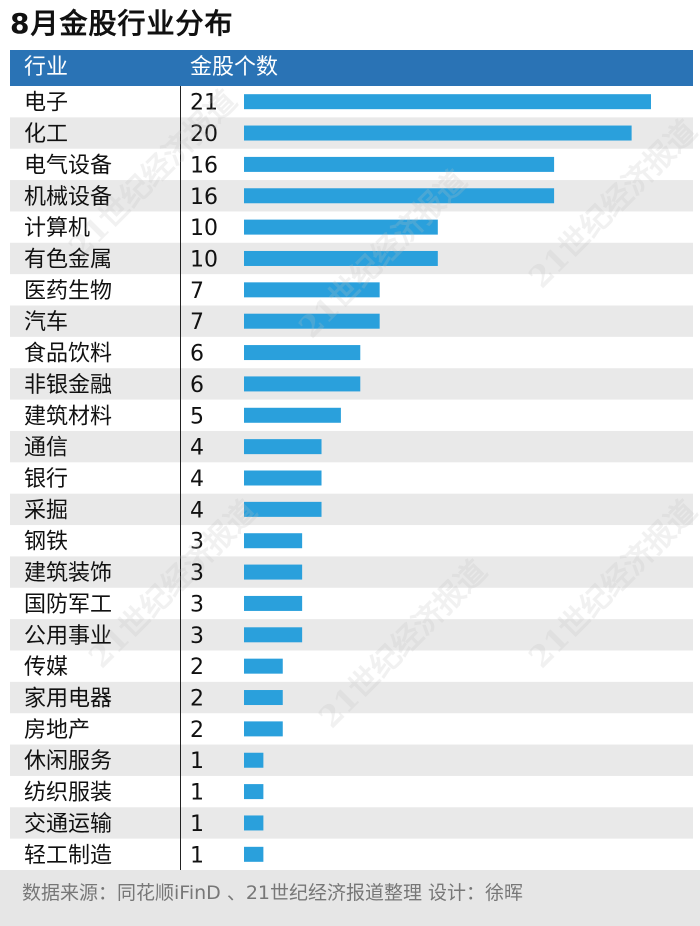  I want to click on category-label: 医药生物, so click(68, 291).